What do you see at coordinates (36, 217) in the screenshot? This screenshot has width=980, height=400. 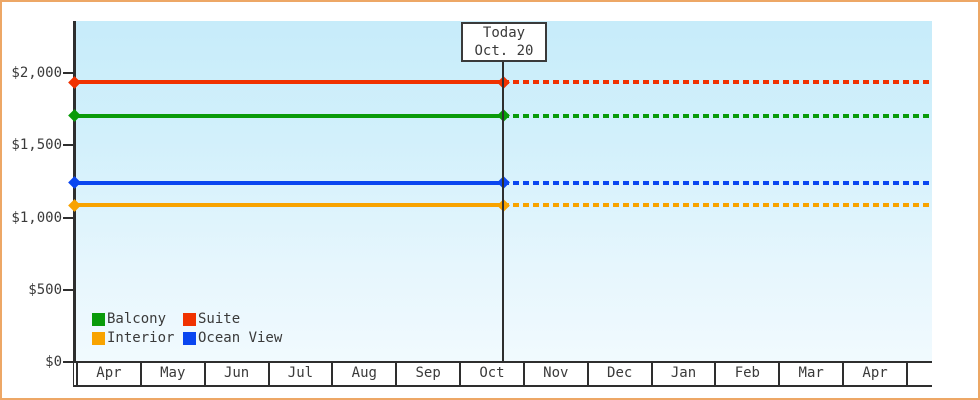 I see `y-tick-label: $1,000` at bounding box center [36, 217].